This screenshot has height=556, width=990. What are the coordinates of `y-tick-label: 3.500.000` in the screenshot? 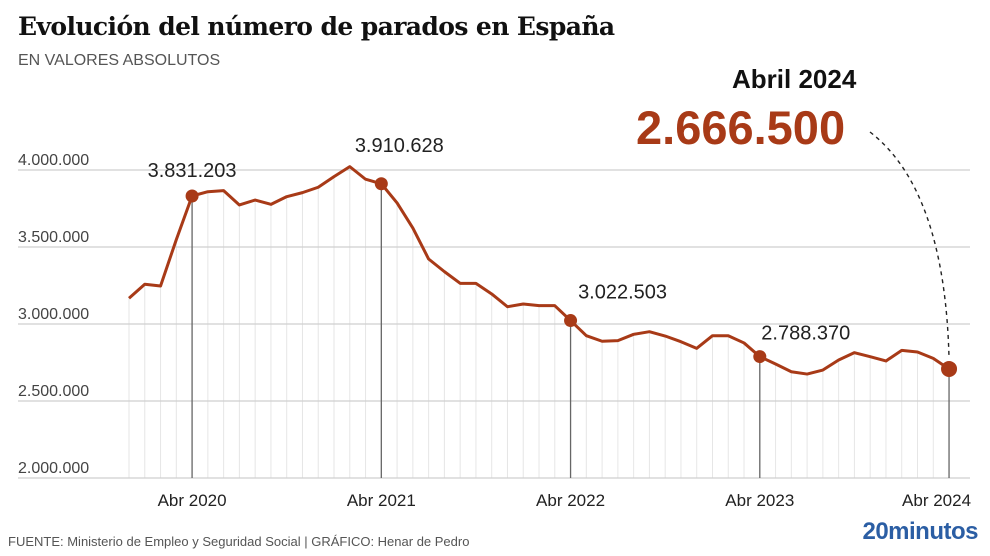 It's located at (53, 237).